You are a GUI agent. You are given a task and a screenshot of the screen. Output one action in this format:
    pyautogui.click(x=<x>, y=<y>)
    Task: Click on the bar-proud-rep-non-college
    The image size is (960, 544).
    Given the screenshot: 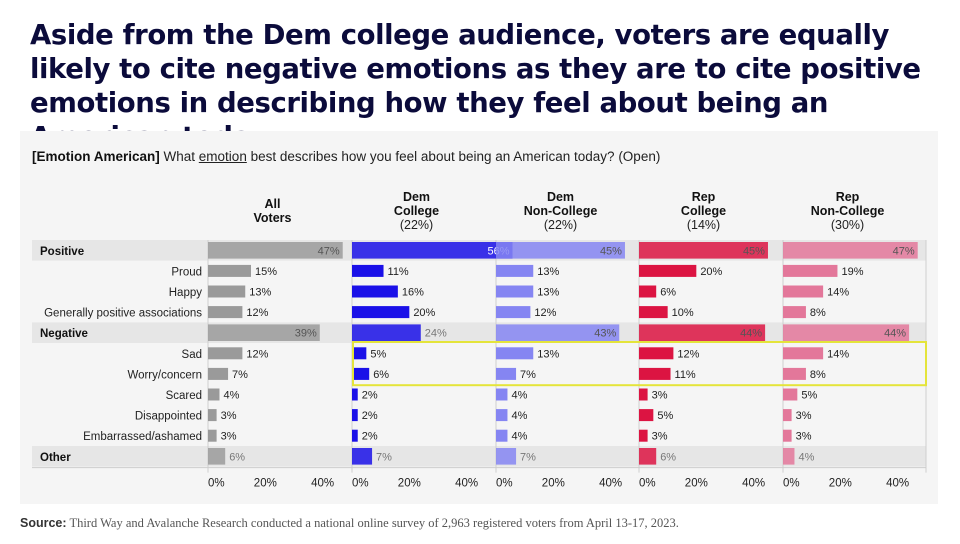 What is the action you would take?
    pyautogui.click(x=810, y=270)
    